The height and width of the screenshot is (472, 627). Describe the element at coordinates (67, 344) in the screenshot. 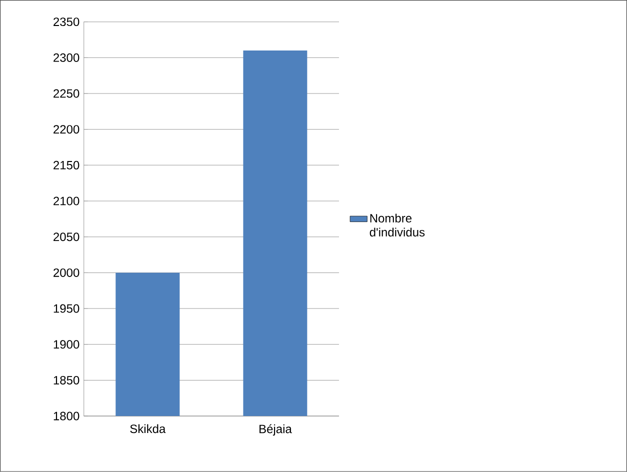

I see `y-tick-label: 1900` at that location.